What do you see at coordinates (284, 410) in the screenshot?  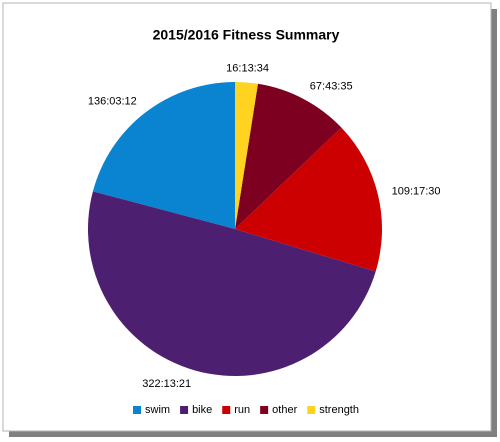 I see `legend-label: other` at bounding box center [284, 410].